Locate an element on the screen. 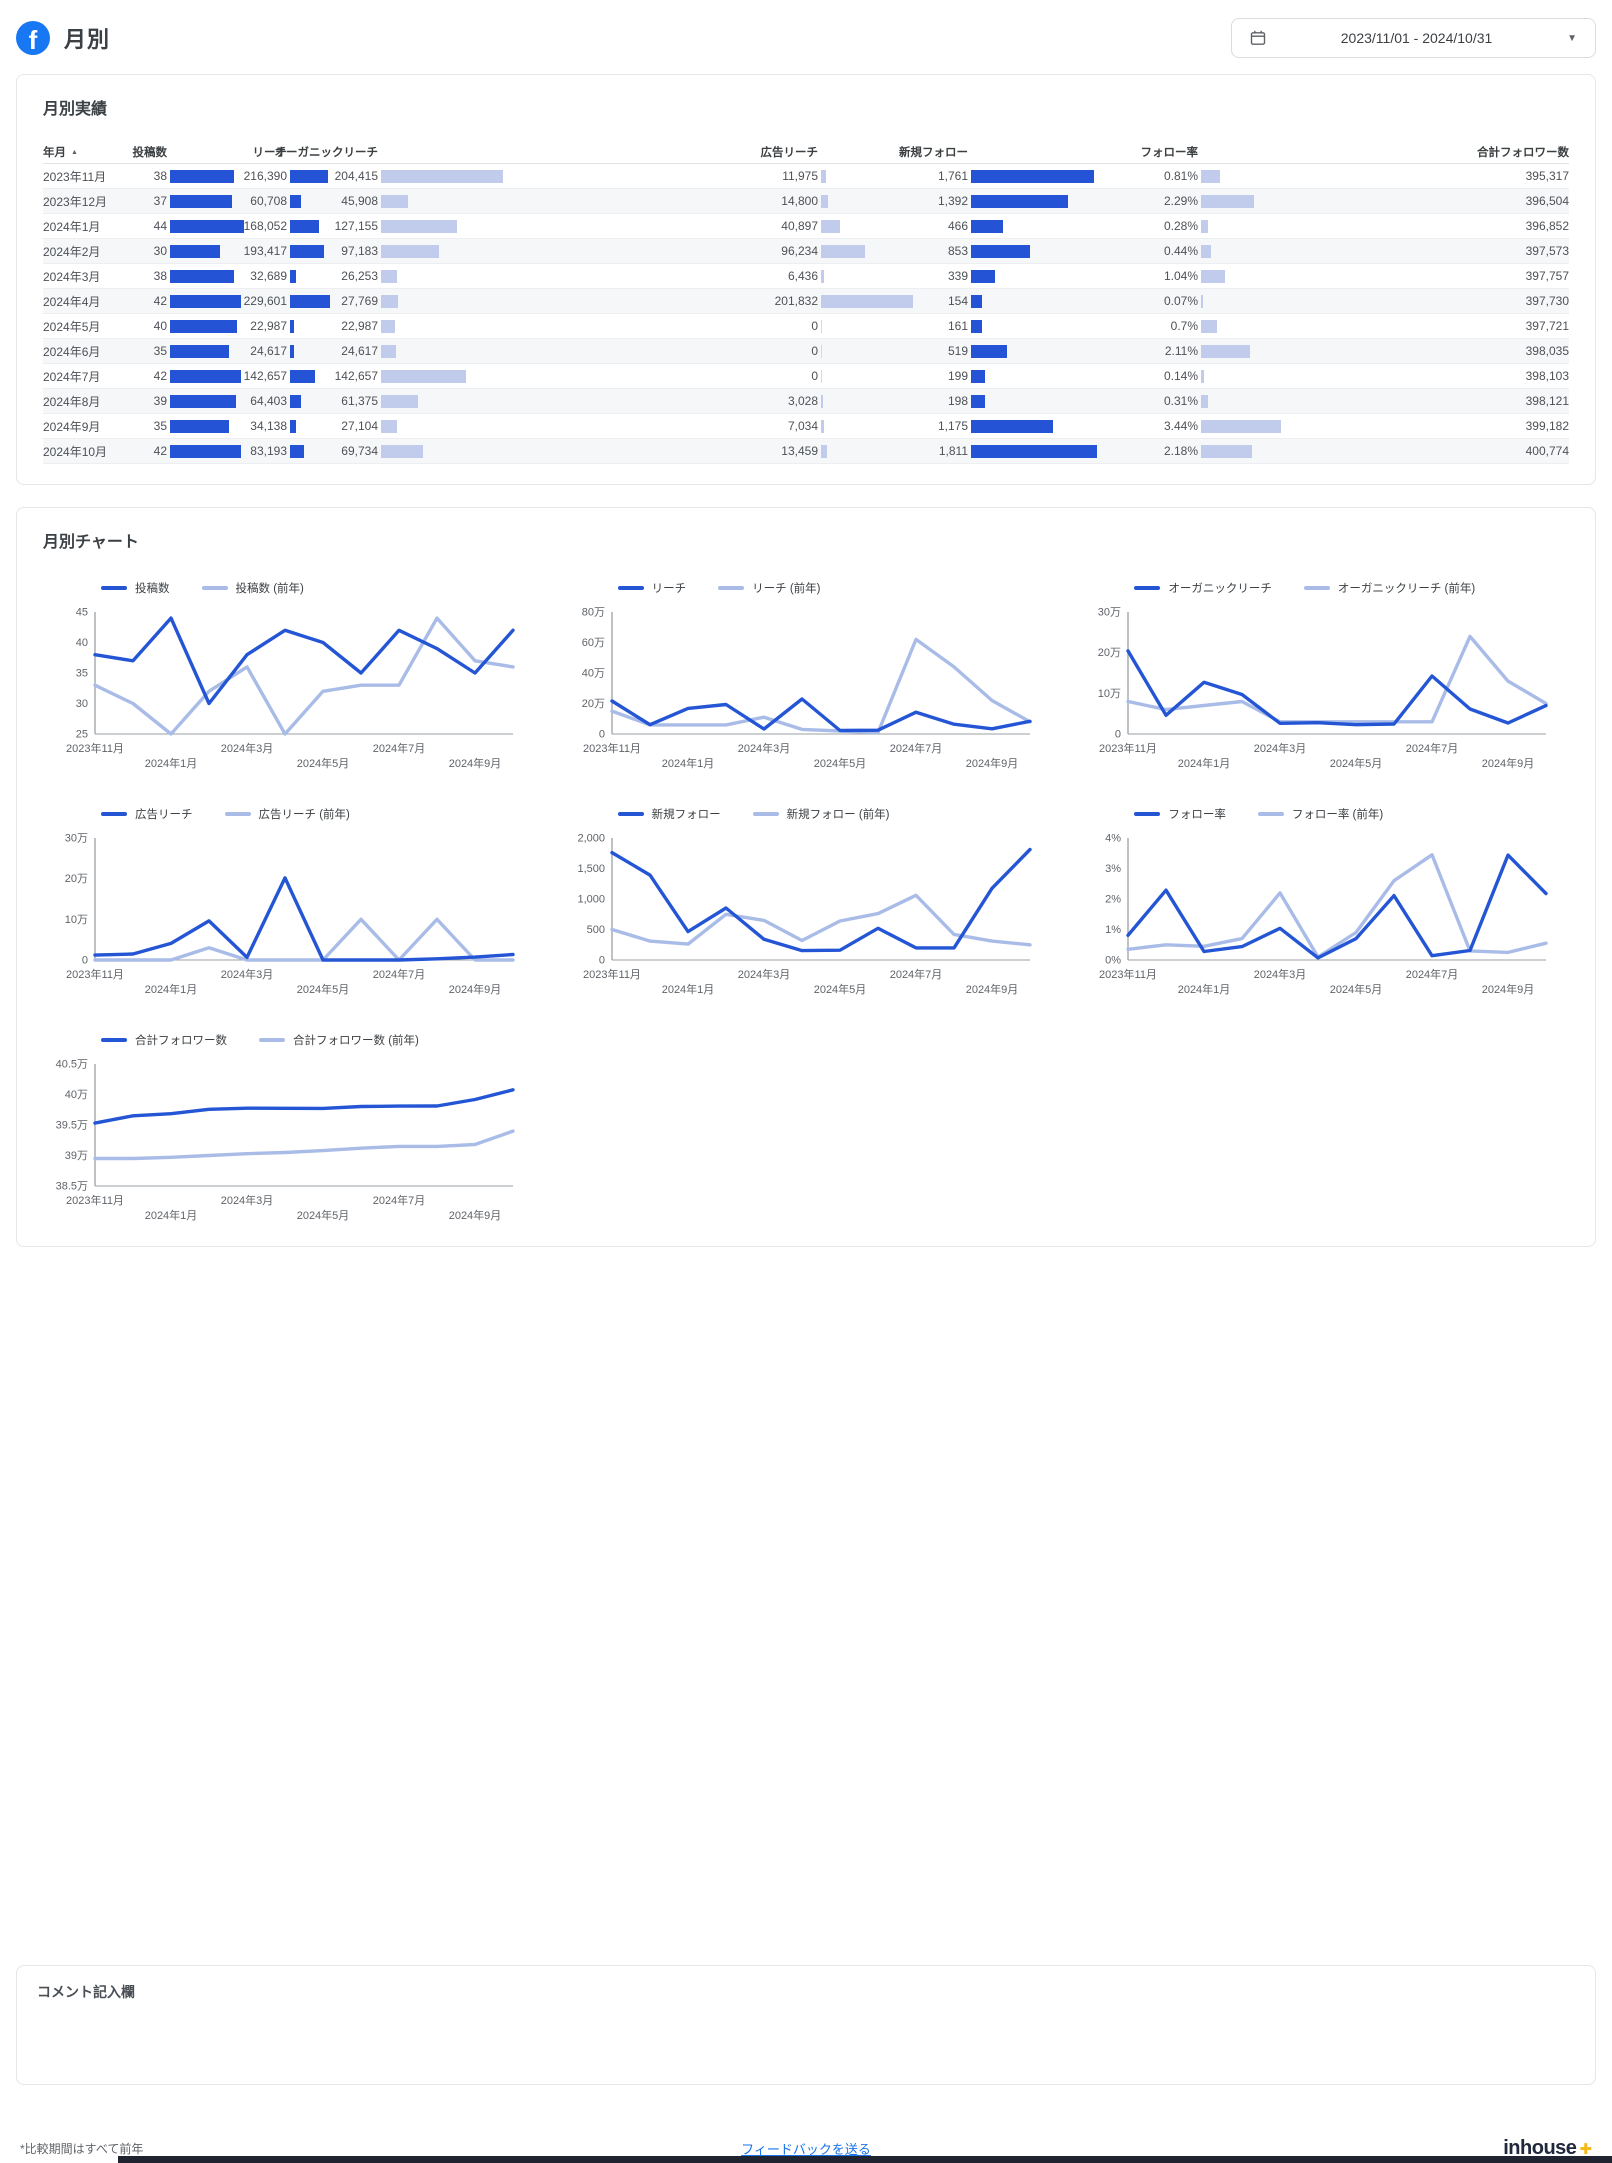 The image size is (1612, 2163). svg-text: 40.5万 is located at coordinates (72, 1065).